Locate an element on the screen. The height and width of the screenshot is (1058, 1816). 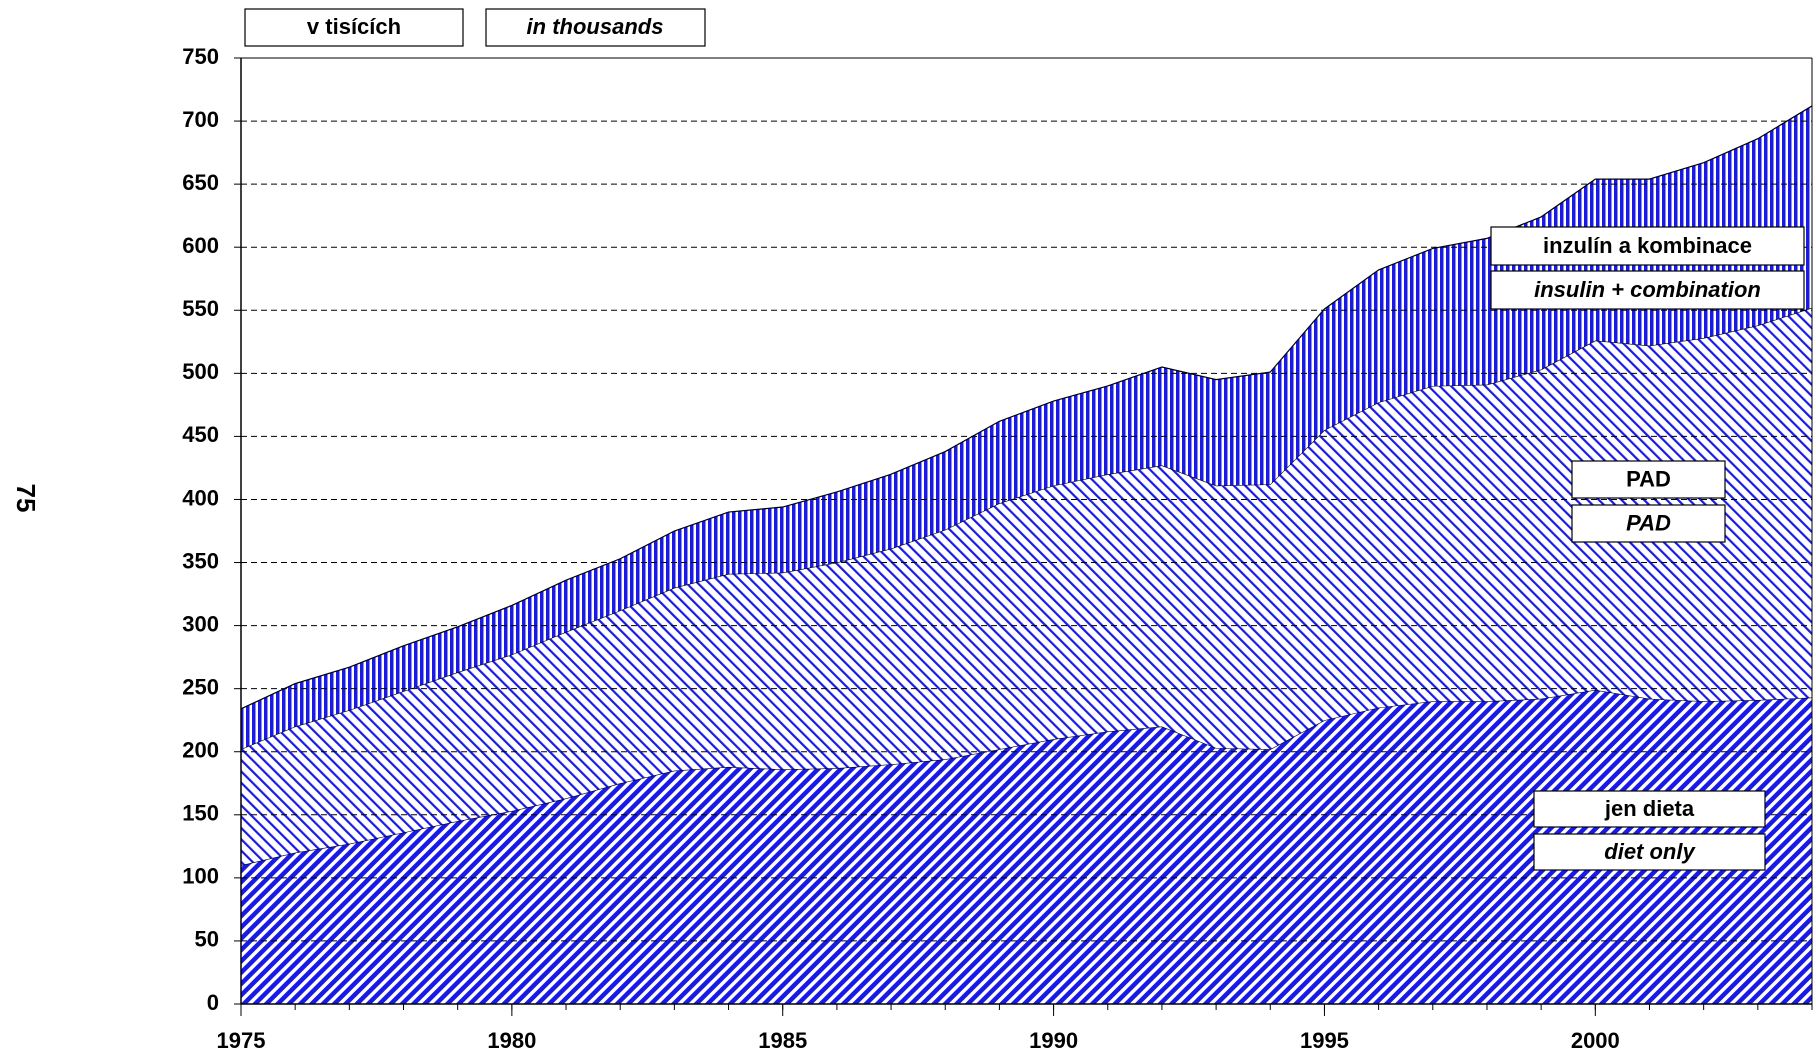
unit-label: v tisících is located at coordinates (354, 26).